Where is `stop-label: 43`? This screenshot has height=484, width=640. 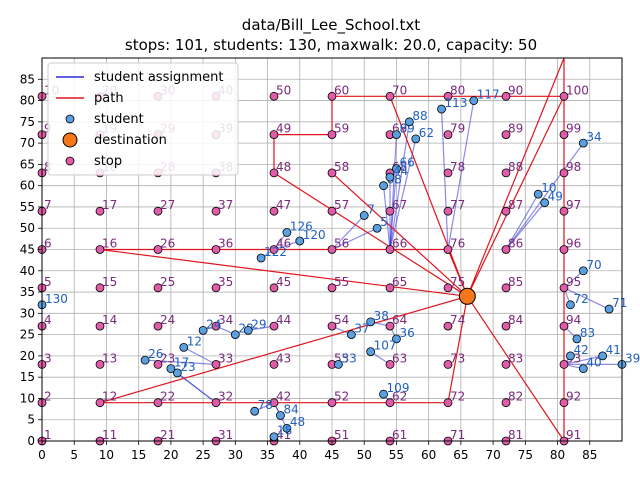 stop-label: 43 is located at coordinates (283, 358).